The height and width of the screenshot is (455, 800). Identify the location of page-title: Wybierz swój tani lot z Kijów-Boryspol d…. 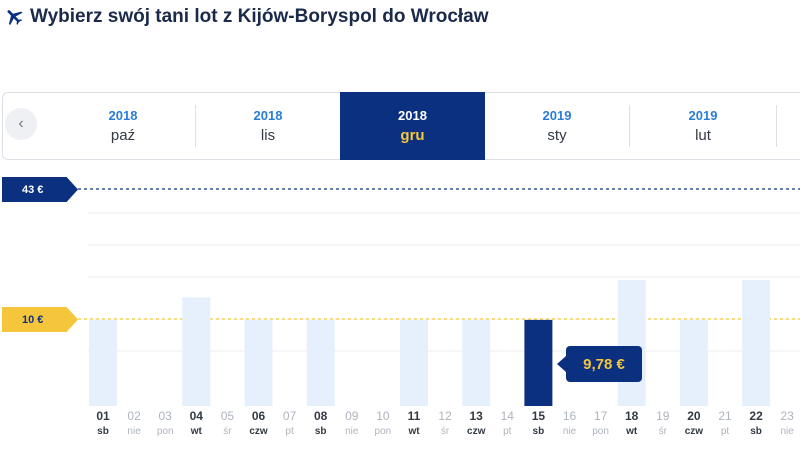
(259, 16).